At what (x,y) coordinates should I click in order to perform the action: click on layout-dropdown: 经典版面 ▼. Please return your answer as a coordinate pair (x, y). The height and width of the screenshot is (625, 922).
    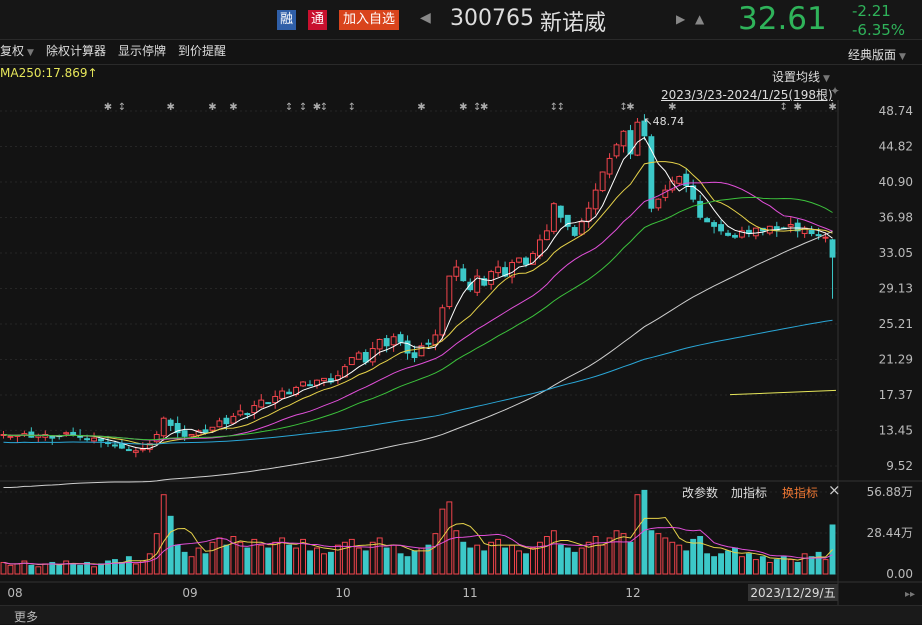
    Looking at the image, I should click on (877, 54).